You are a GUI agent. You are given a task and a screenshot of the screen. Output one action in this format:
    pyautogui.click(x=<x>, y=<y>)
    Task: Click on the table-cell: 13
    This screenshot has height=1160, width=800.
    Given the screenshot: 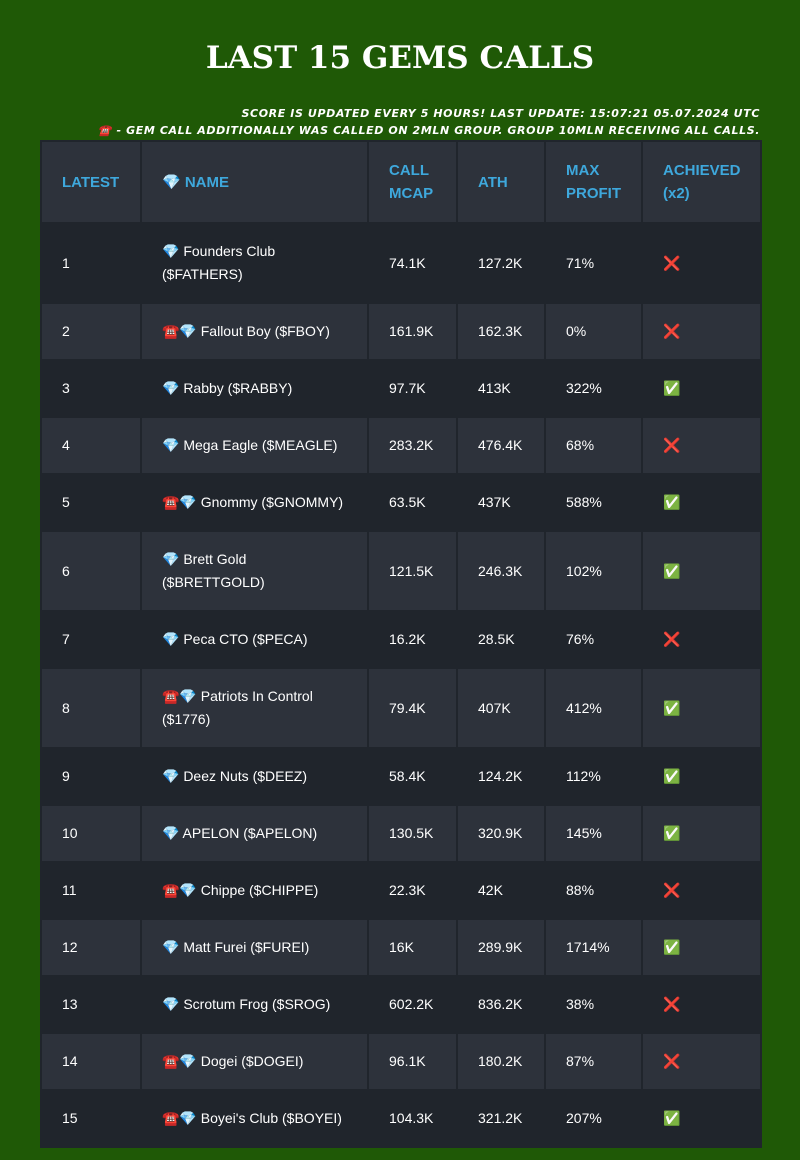 What is the action you would take?
    pyautogui.click(x=91, y=1004)
    